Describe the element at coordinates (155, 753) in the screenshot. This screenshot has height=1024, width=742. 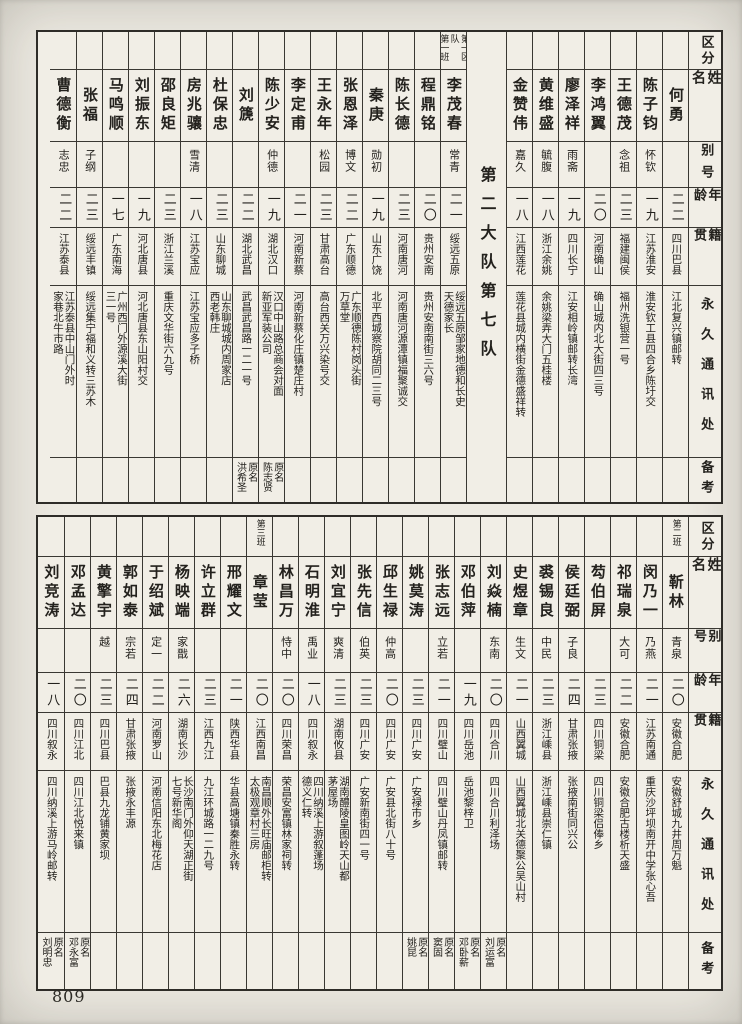
I see `person-column: 于绍斌 定一 二二 河南罗山 河南信阳东北梅花店` at that location.